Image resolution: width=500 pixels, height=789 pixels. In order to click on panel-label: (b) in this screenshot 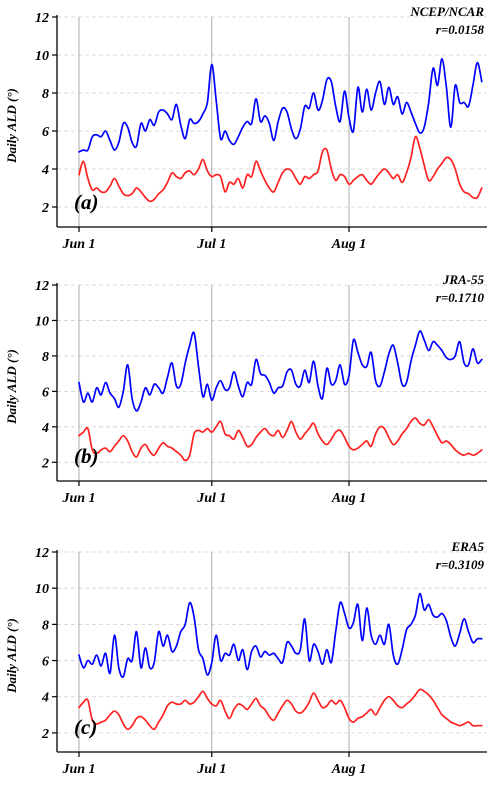, I will do `click(86, 456)`.